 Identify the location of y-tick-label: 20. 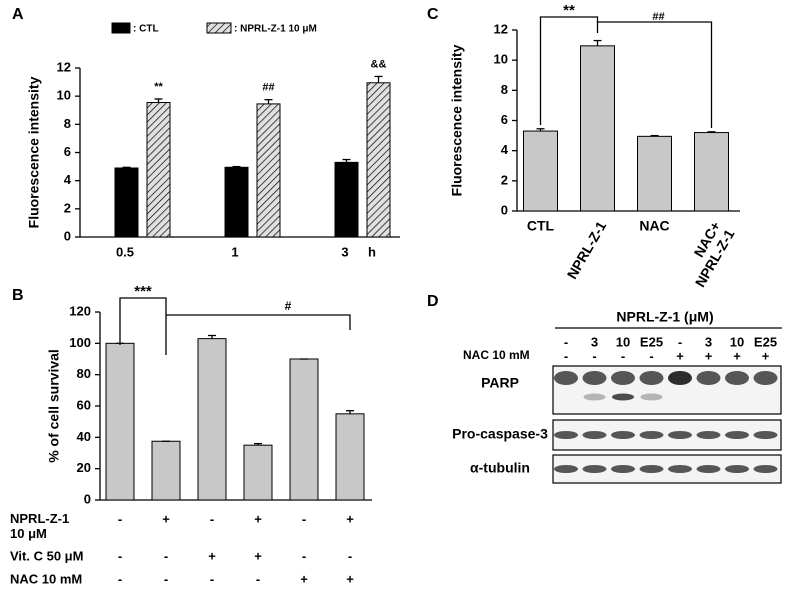
(84, 467).